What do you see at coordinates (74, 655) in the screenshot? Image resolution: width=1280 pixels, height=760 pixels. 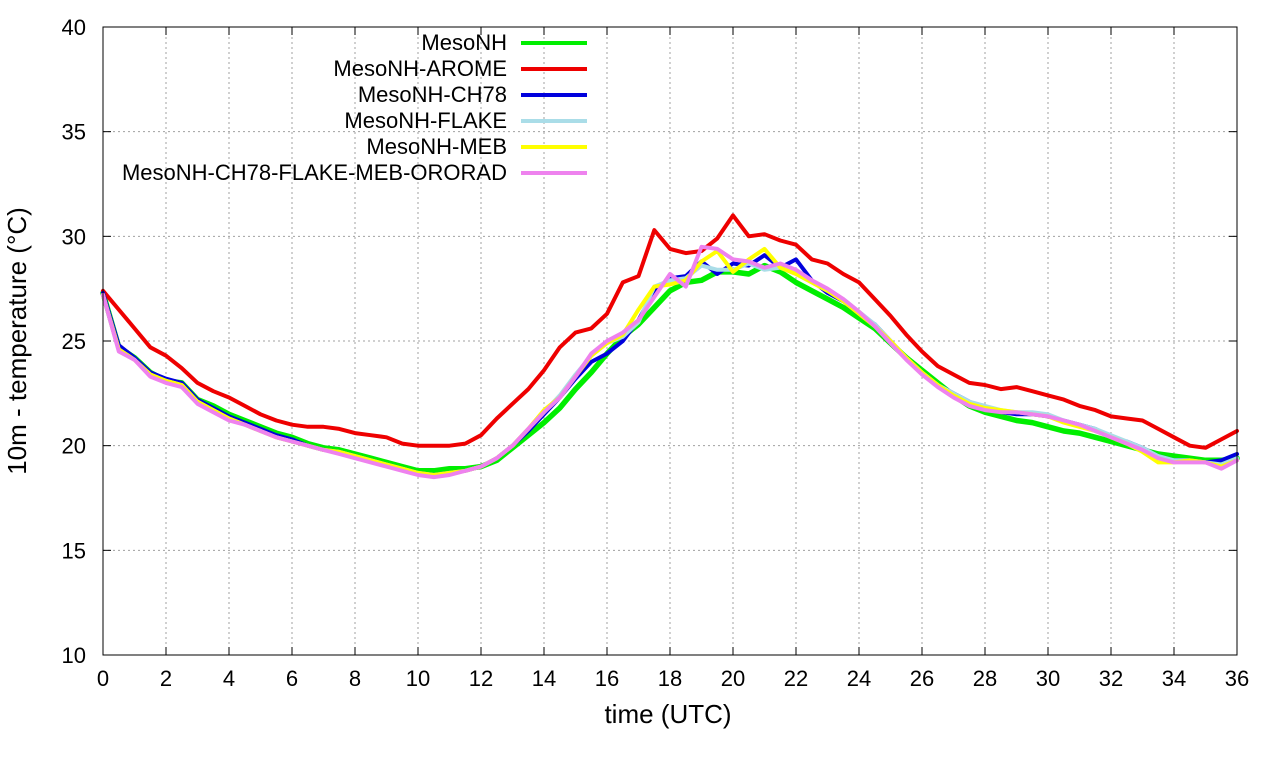 I see `y-tick-label: 10` at bounding box center [74, 655].